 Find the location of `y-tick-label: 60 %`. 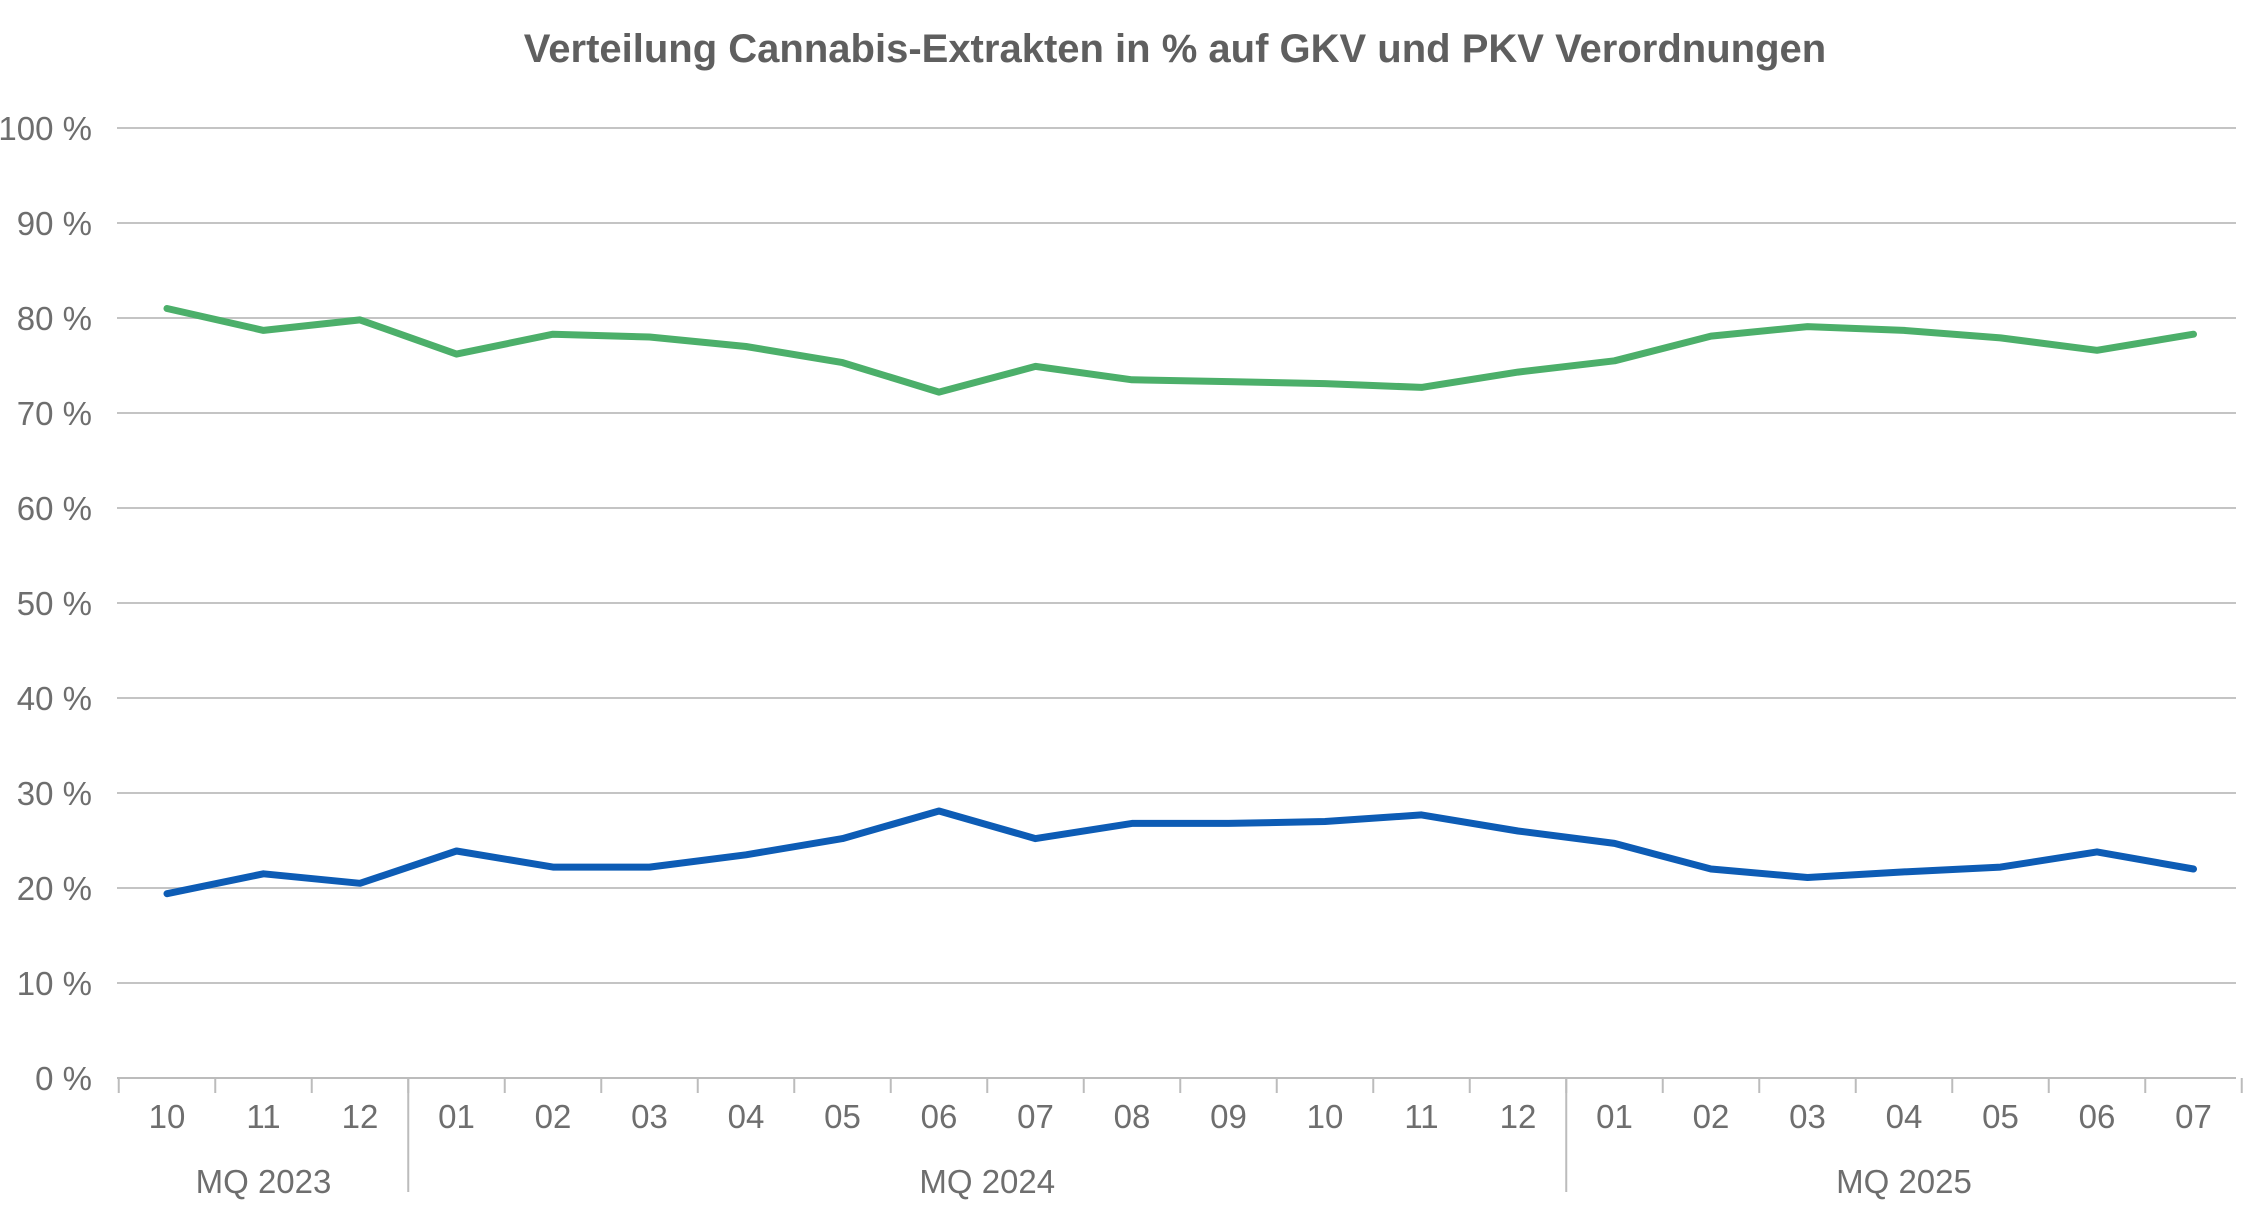

y-tick-label: 60 % is located at coordinates (54, 508).